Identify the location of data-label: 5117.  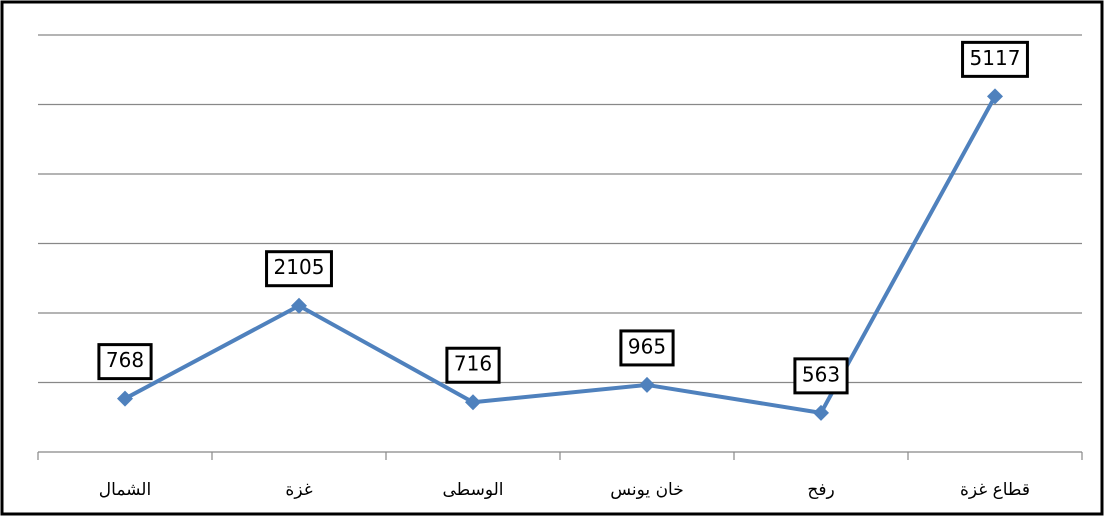
(995, 58).